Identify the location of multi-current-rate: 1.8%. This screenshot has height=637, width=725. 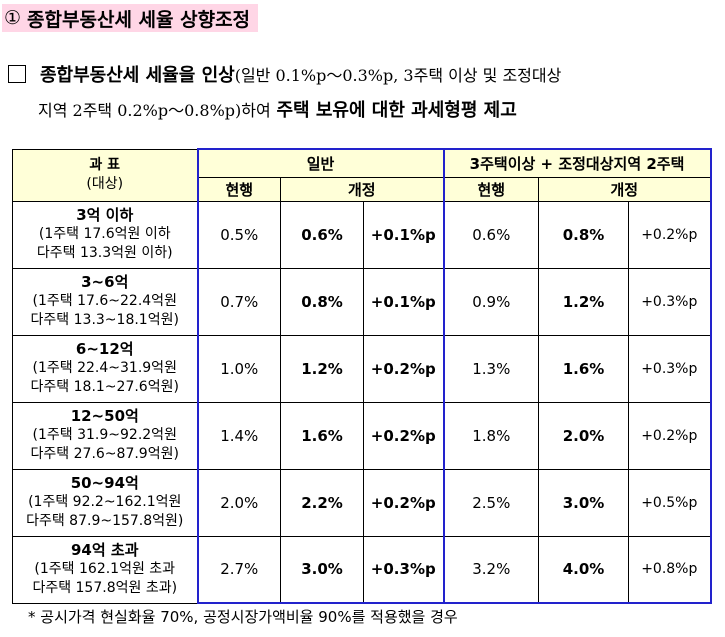
(491, 435).